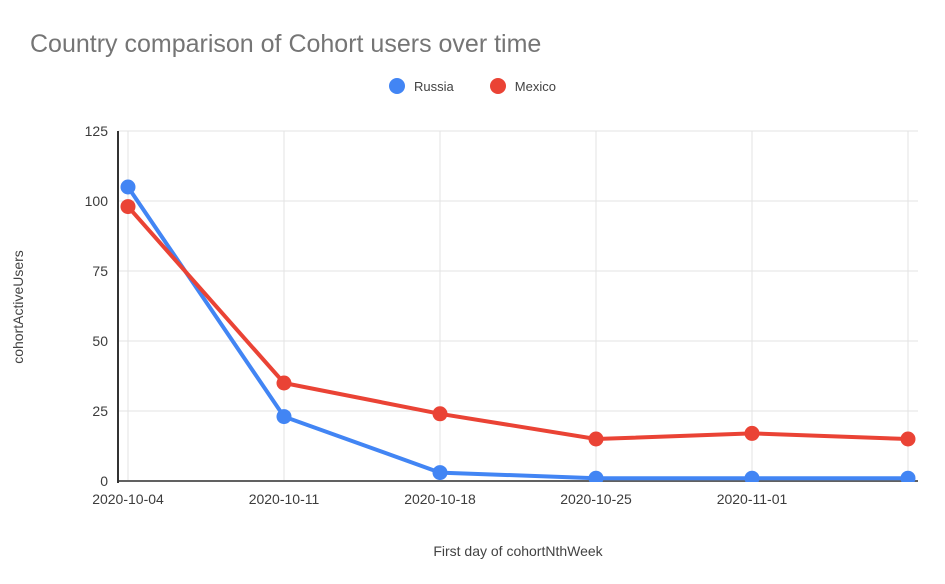 The image size is (945, 584). I want to click on legend-item-mexico: Mexico, so click(522, 86).